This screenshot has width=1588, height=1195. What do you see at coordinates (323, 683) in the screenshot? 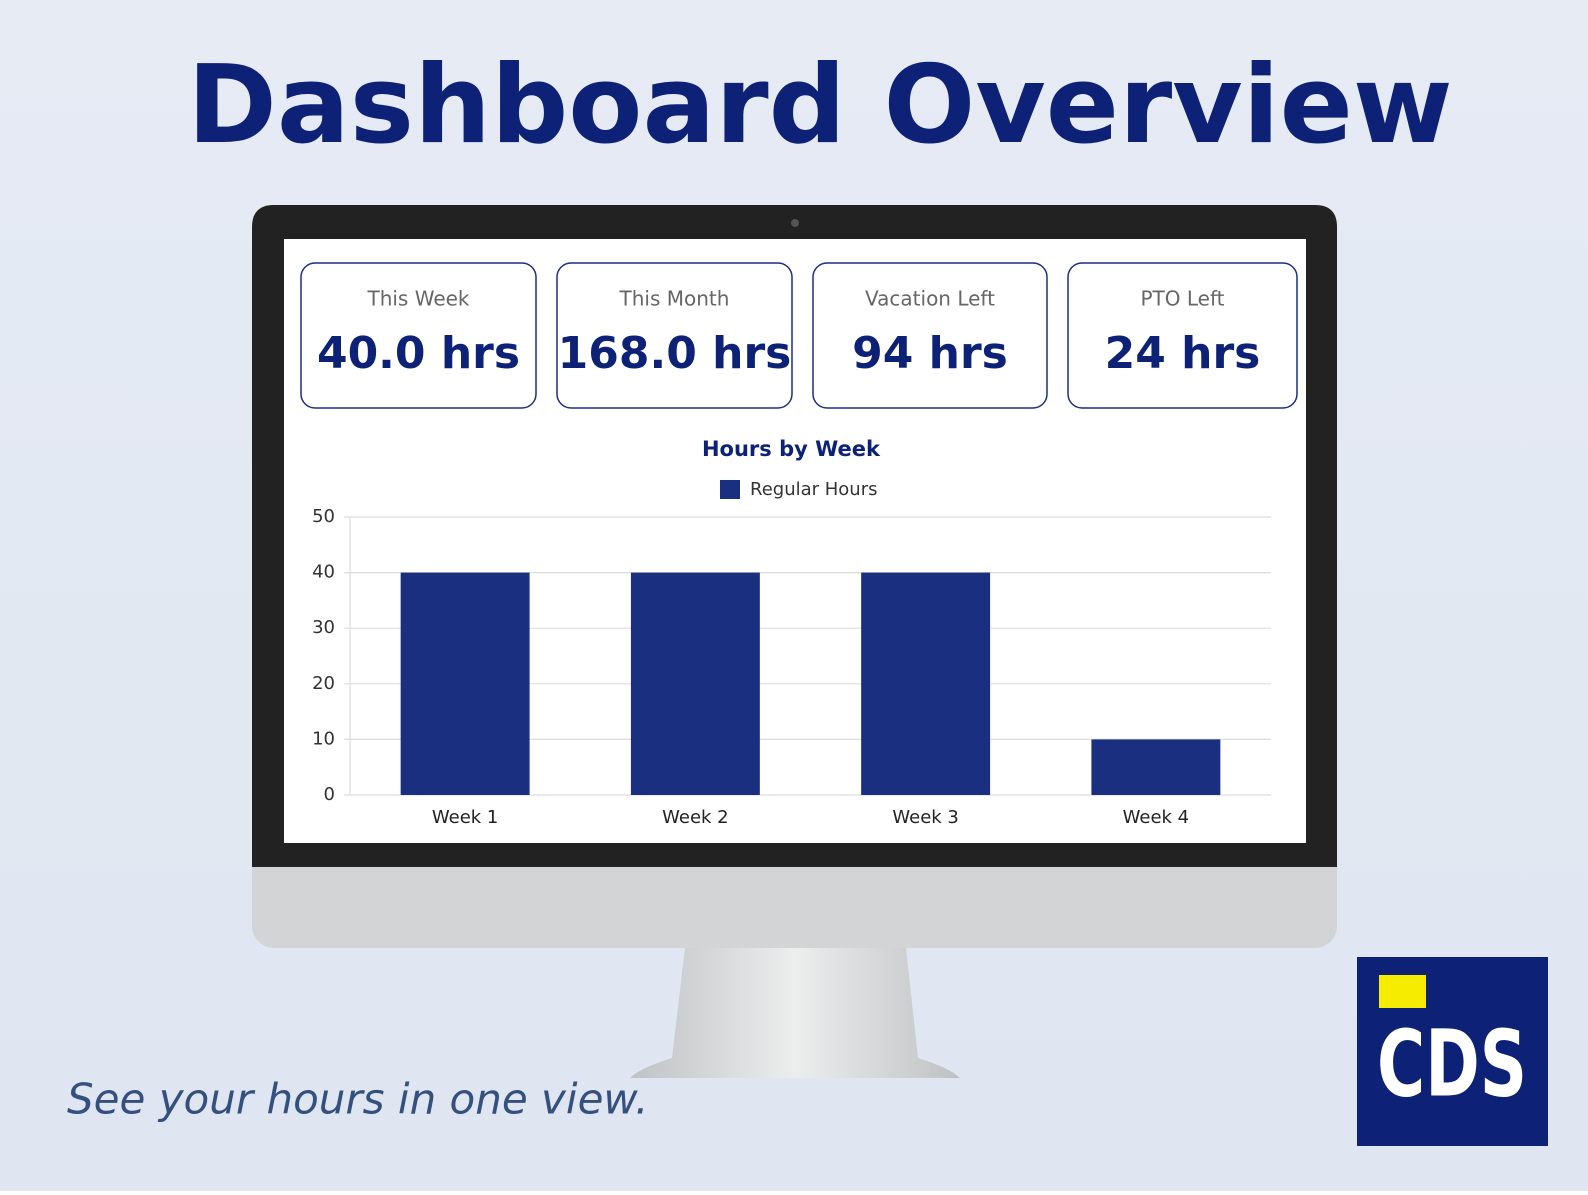
I see `y-tick-label: 20` at bounding box center [323, 683].